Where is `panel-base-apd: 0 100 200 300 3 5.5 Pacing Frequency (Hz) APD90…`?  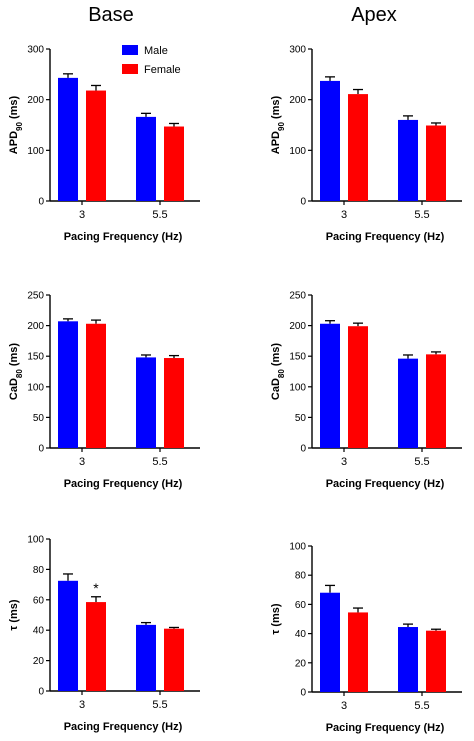 panel-base-apd: 0 100 200 300 3 5.5 Pacing Frequency (Hz) APD90… is located at coordinates (104, 144).